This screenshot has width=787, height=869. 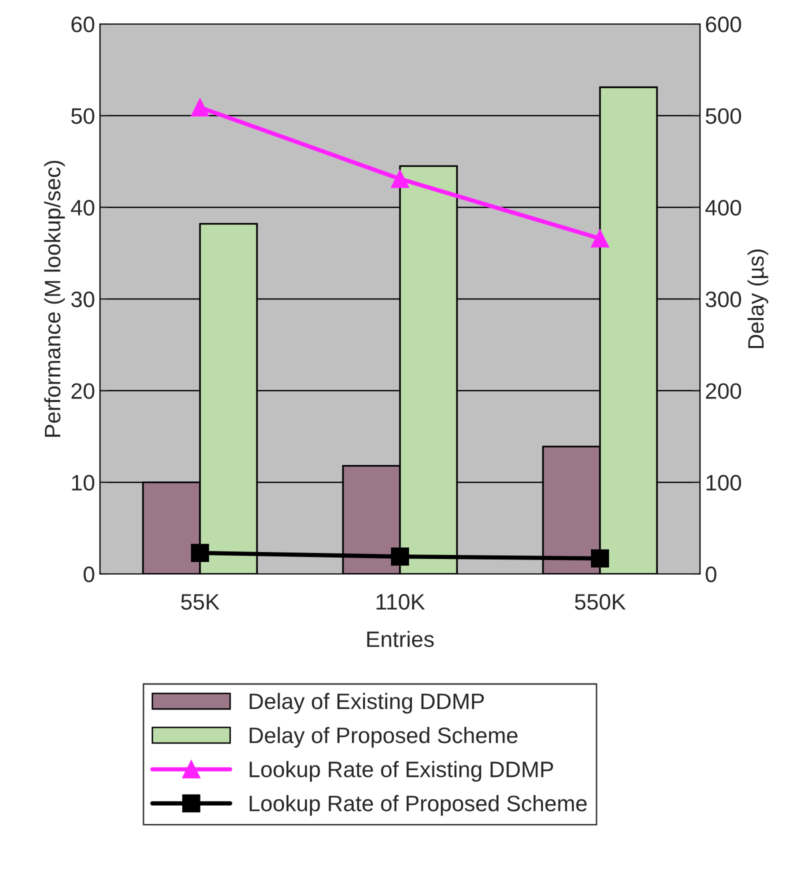 What do you see at coordinates (418, 805) in the screenshot?
I see `legend-label: Lookup Rate of Proposed Scheme` at bounding box center [418, 805].